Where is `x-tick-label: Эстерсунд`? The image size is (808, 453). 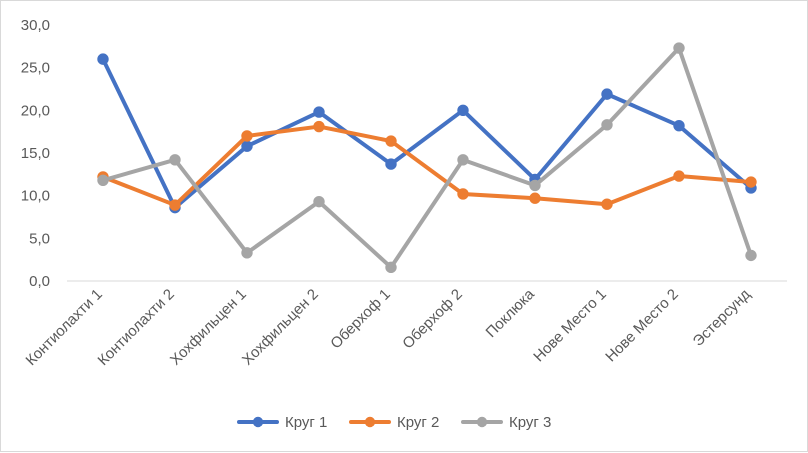
x-tick-label: Эстерсунд is located at coordinates (722, 318).